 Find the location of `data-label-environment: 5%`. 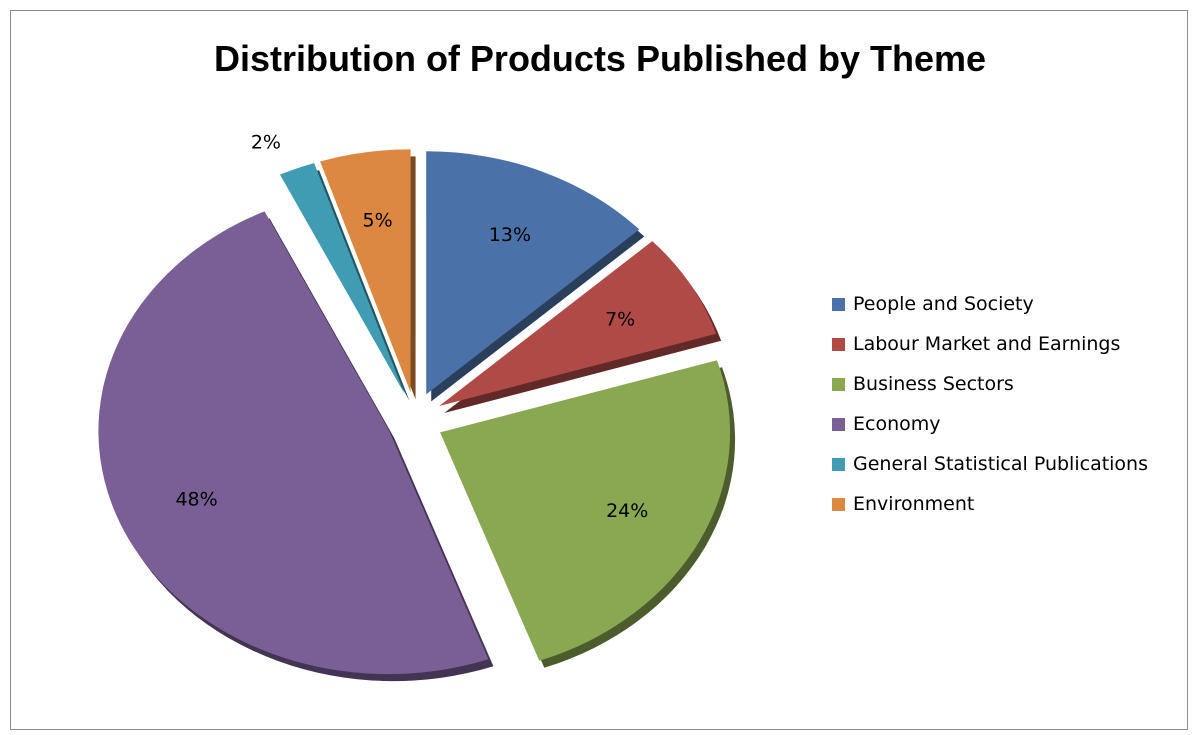

data-label-environment: 5% is located at coordinates (378, 221).